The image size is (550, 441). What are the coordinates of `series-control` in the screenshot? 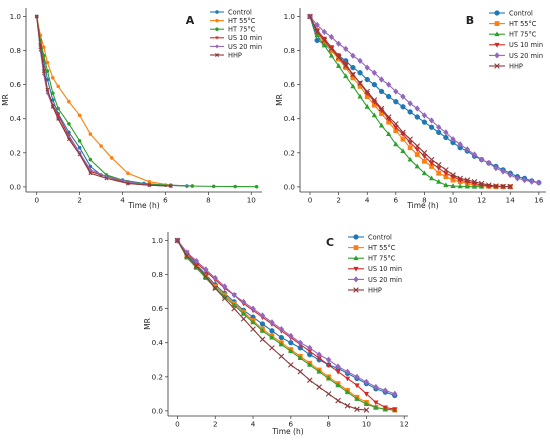 It's located at (286, 318).